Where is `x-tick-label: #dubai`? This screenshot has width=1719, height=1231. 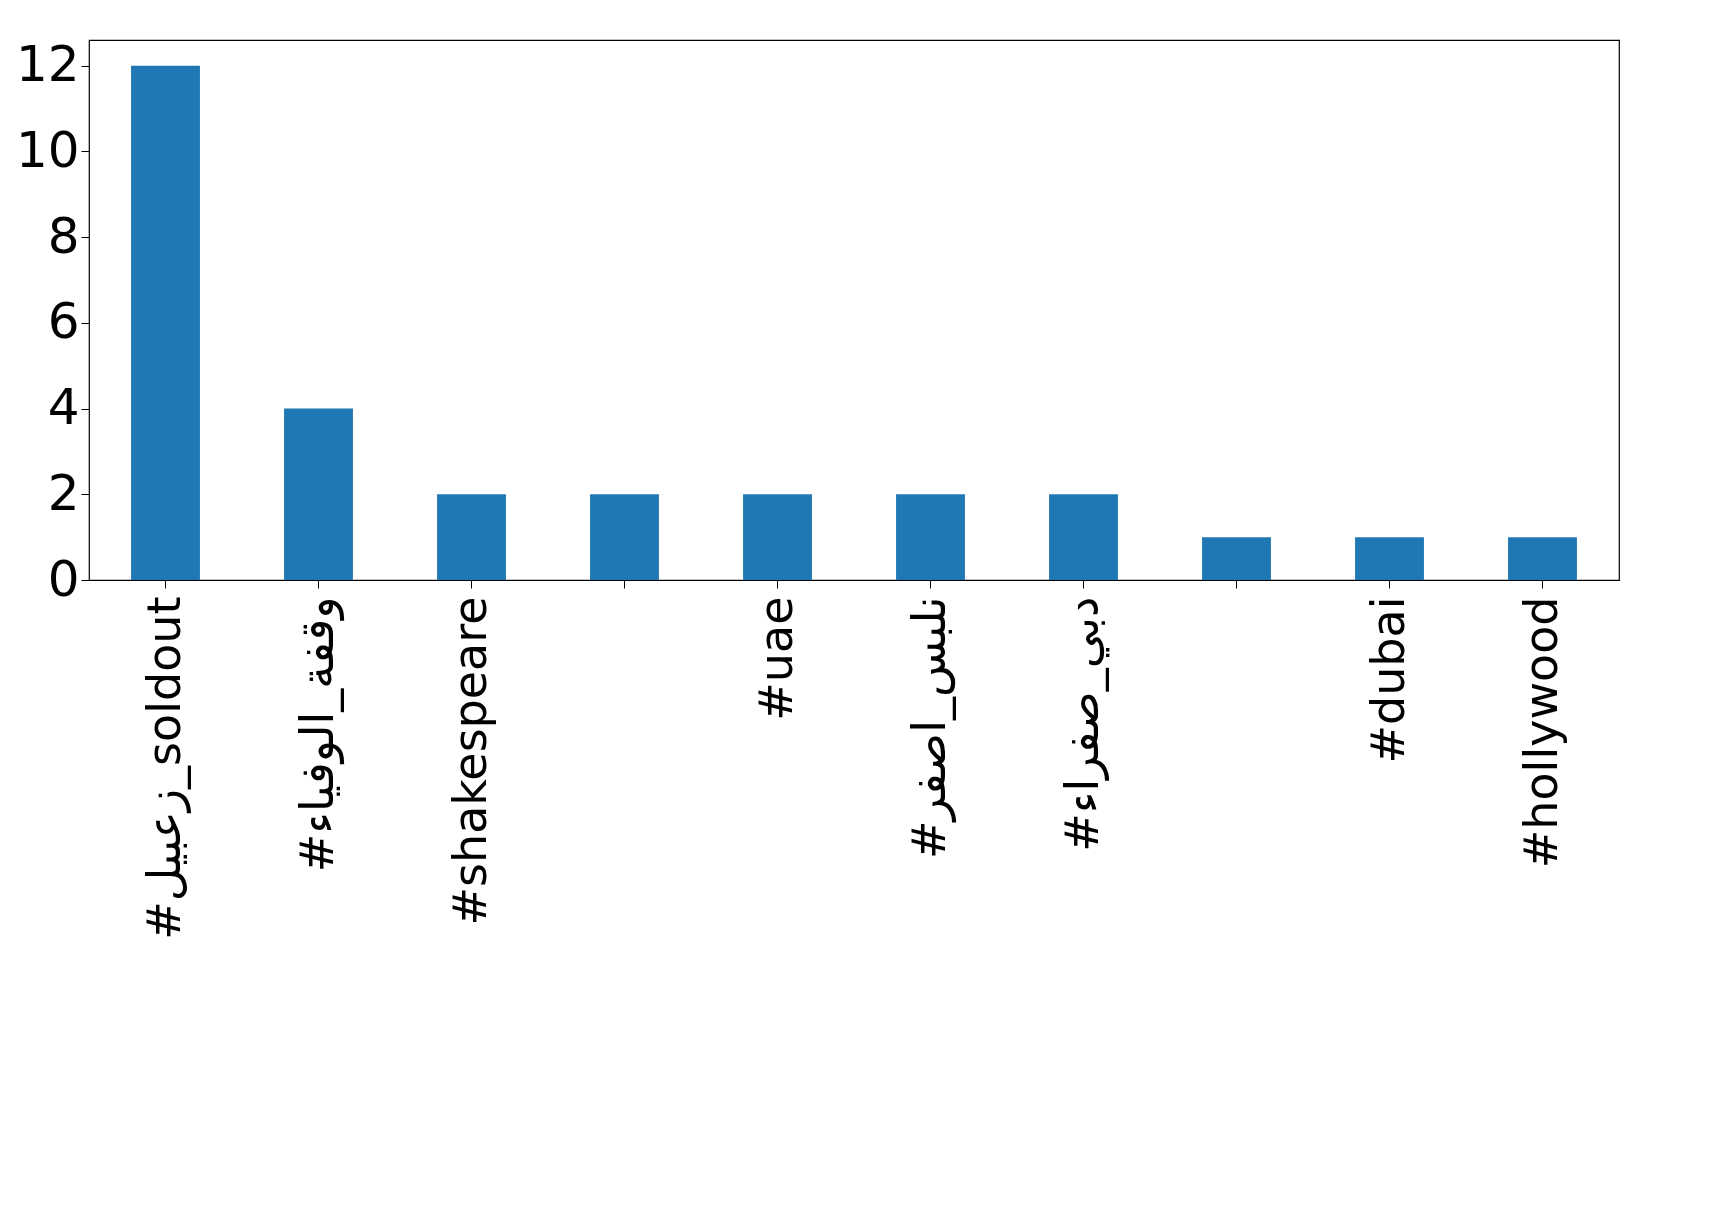
x-tick-label: #dubai is located at coordinates (1387, 680).